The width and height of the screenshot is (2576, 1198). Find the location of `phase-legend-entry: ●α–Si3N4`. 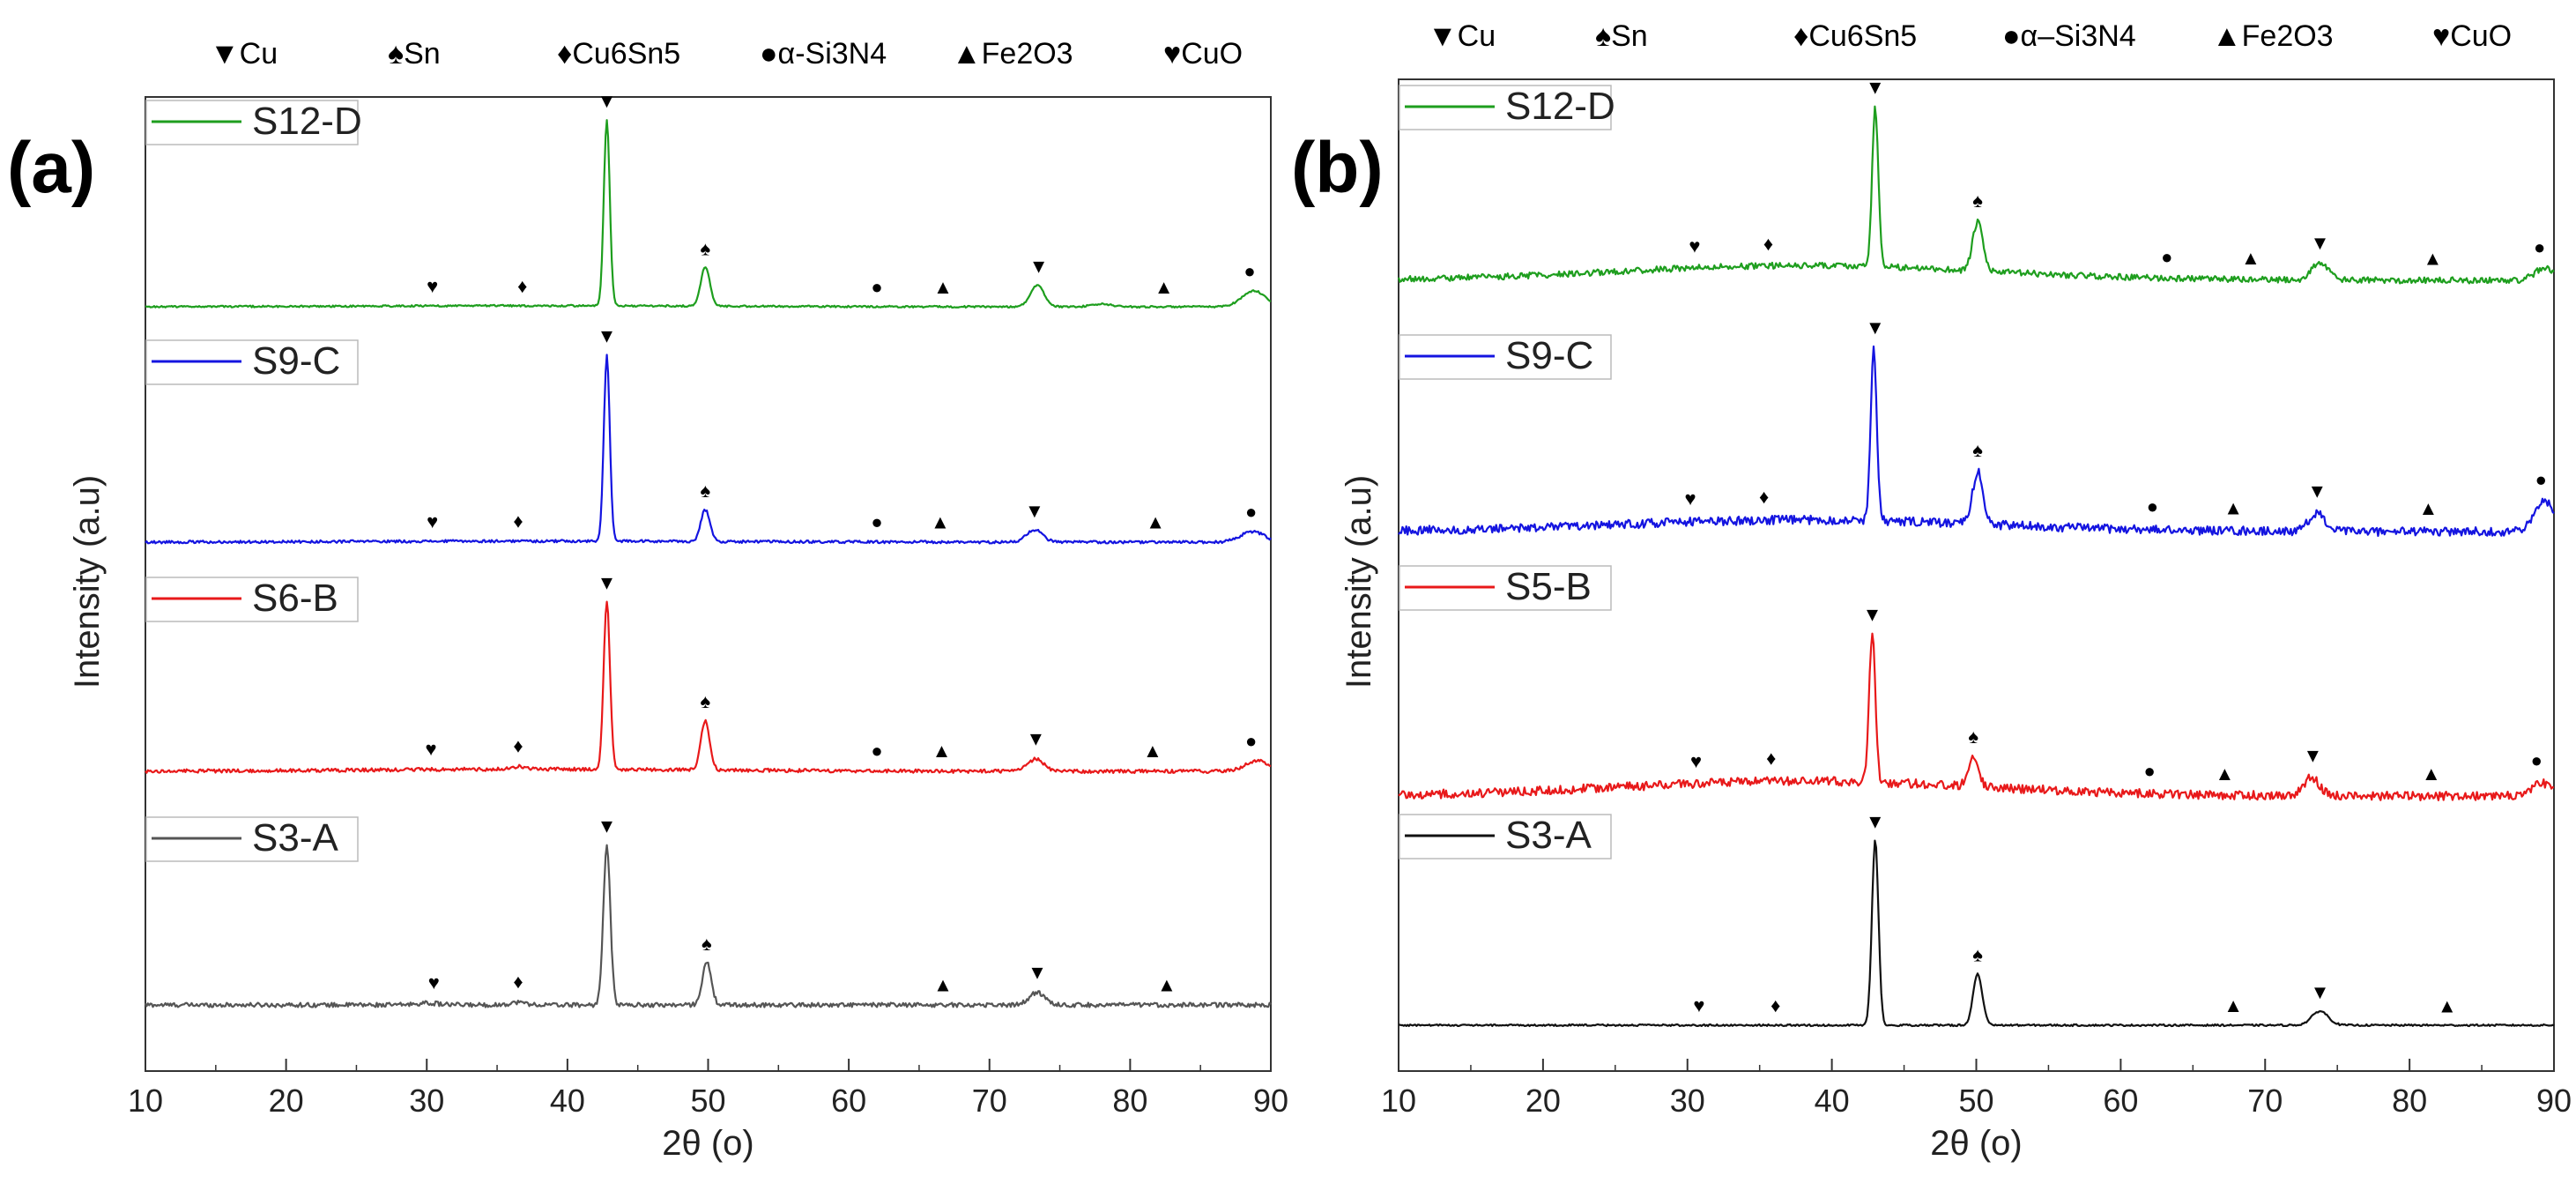

phase-legend-entry: ●α–Si3N4 is located at coordinates (2069, 36).